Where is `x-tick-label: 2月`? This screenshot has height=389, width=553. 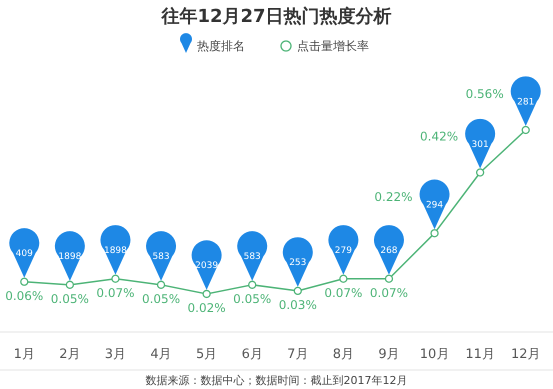 x-tick-label: 2月 is located at coordinates (70, 354).